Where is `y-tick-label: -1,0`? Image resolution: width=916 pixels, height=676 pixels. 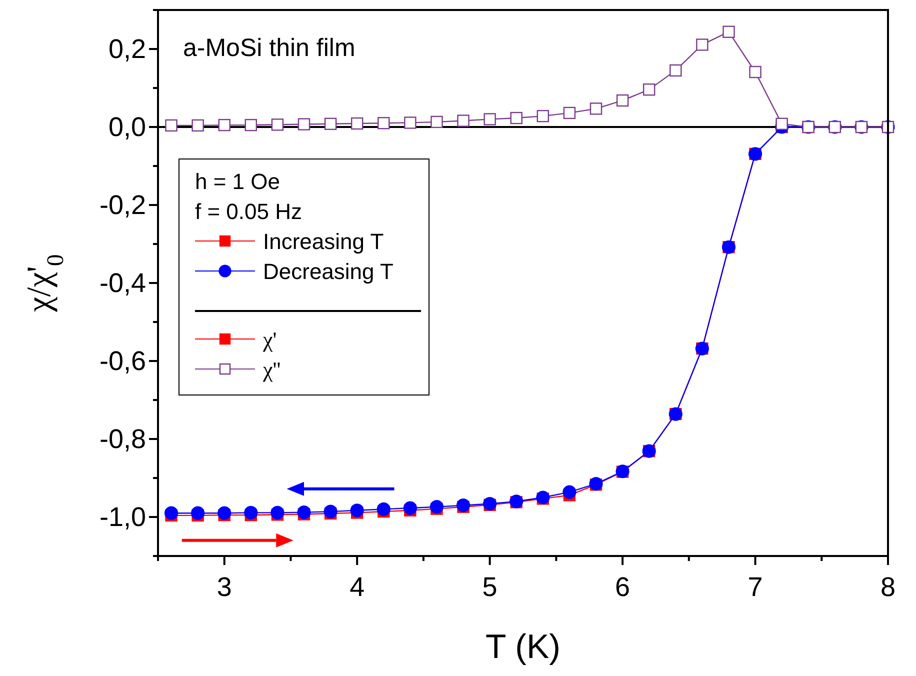 y-tick-label: -1,0 is located at coordinates (122, 517).